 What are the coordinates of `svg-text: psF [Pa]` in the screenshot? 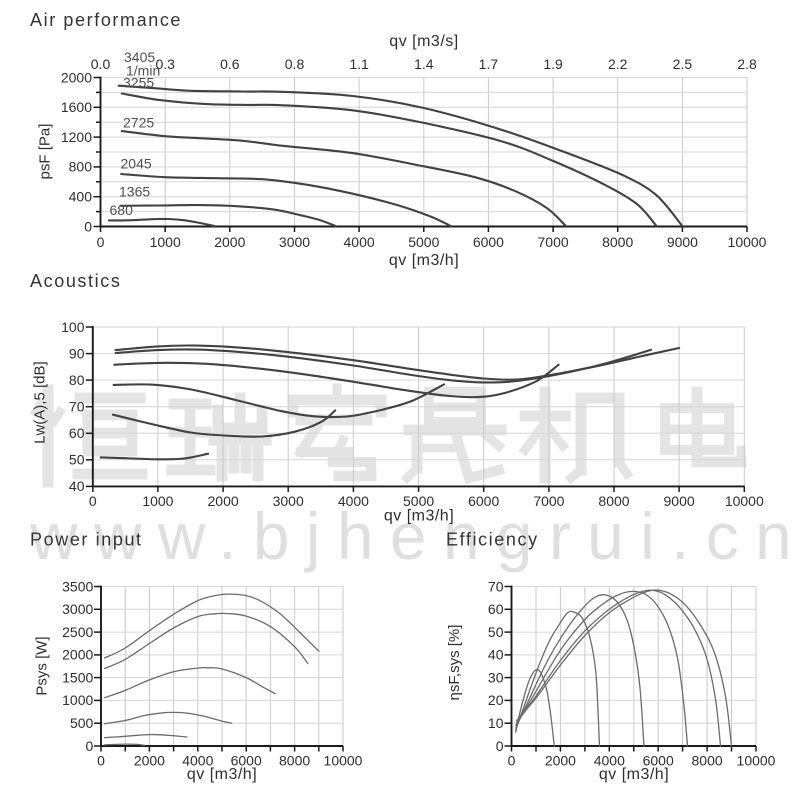 It's located at (45, 152).